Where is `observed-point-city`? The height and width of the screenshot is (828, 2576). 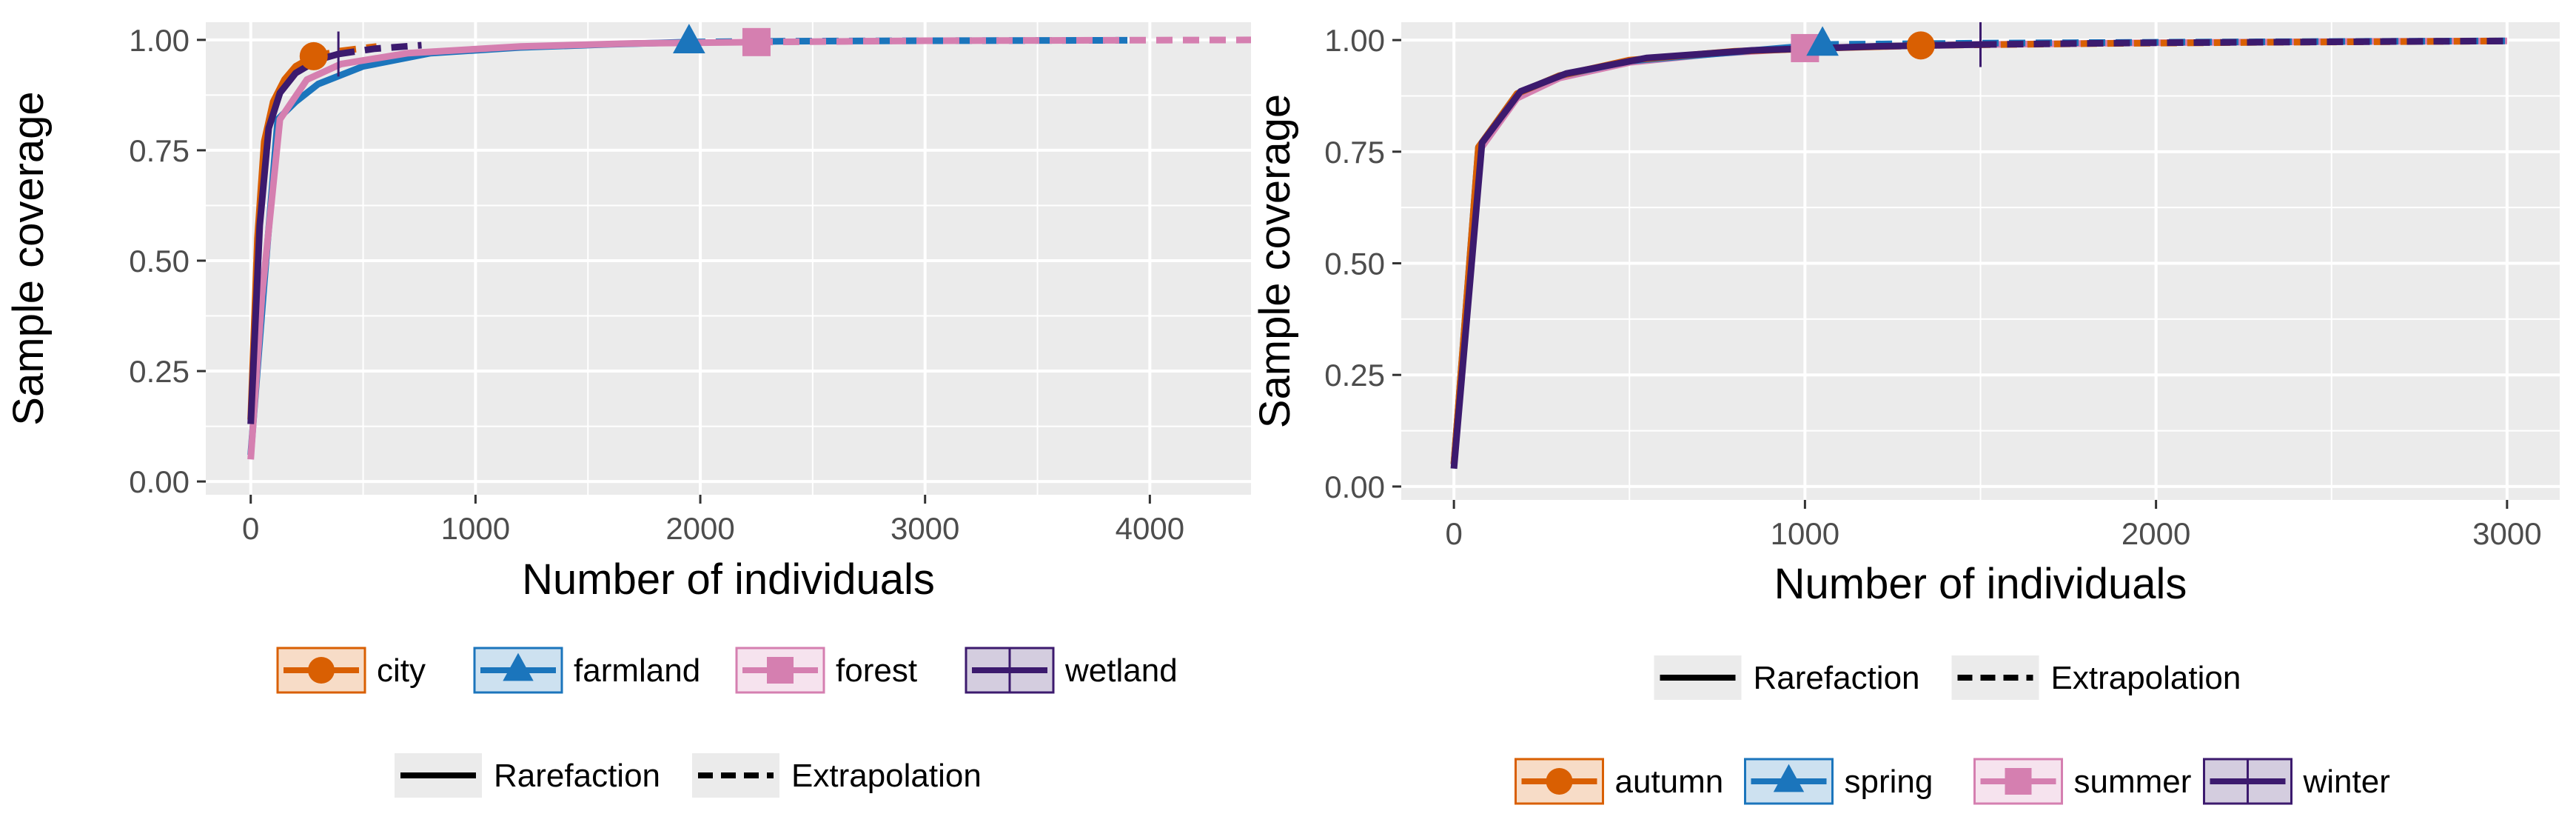
observed-point-city is located at coordinates (313, 55).